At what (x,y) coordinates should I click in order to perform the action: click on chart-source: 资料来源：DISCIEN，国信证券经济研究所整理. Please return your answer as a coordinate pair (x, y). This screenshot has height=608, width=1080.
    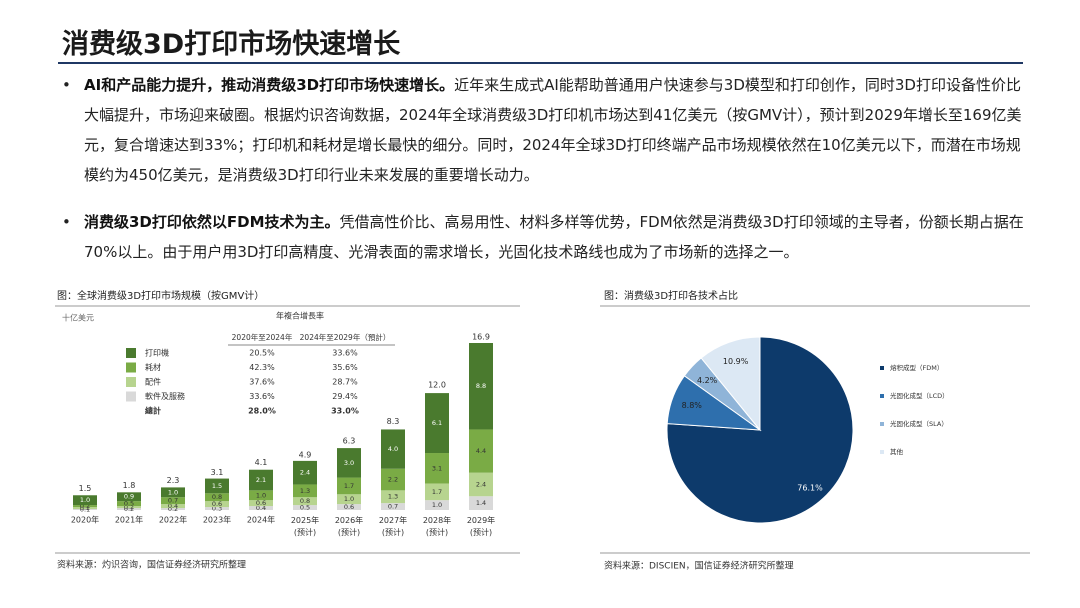
    Looking at the image, I should click on (699, 566).